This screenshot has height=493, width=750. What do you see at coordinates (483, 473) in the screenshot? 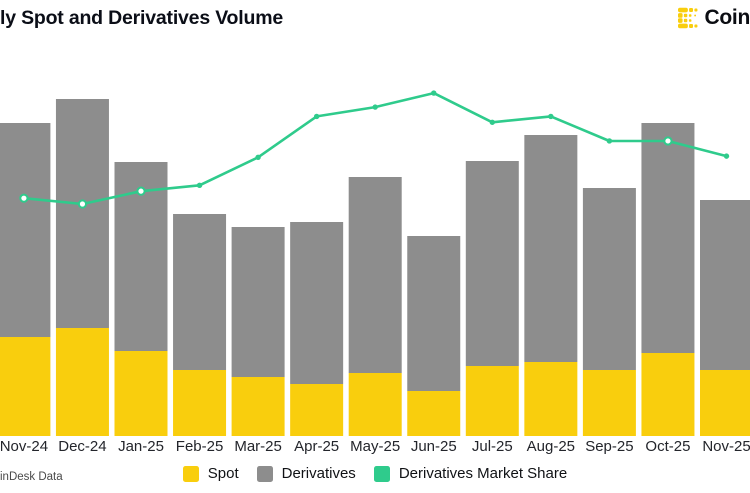
I see `legend-label-market-share: Derivatives Market Share` at bounding box center [483, 473].